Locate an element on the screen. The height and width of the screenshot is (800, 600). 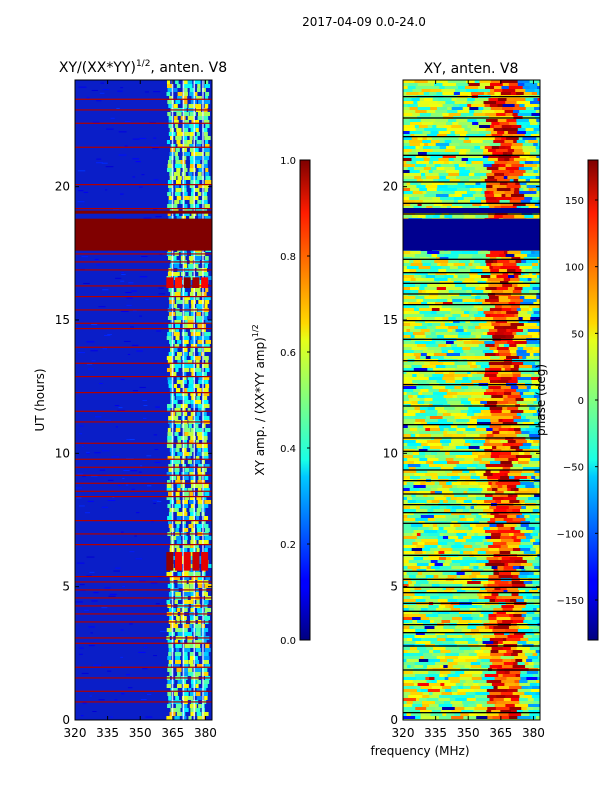
saturated-line is located at coordinates (143, 577).